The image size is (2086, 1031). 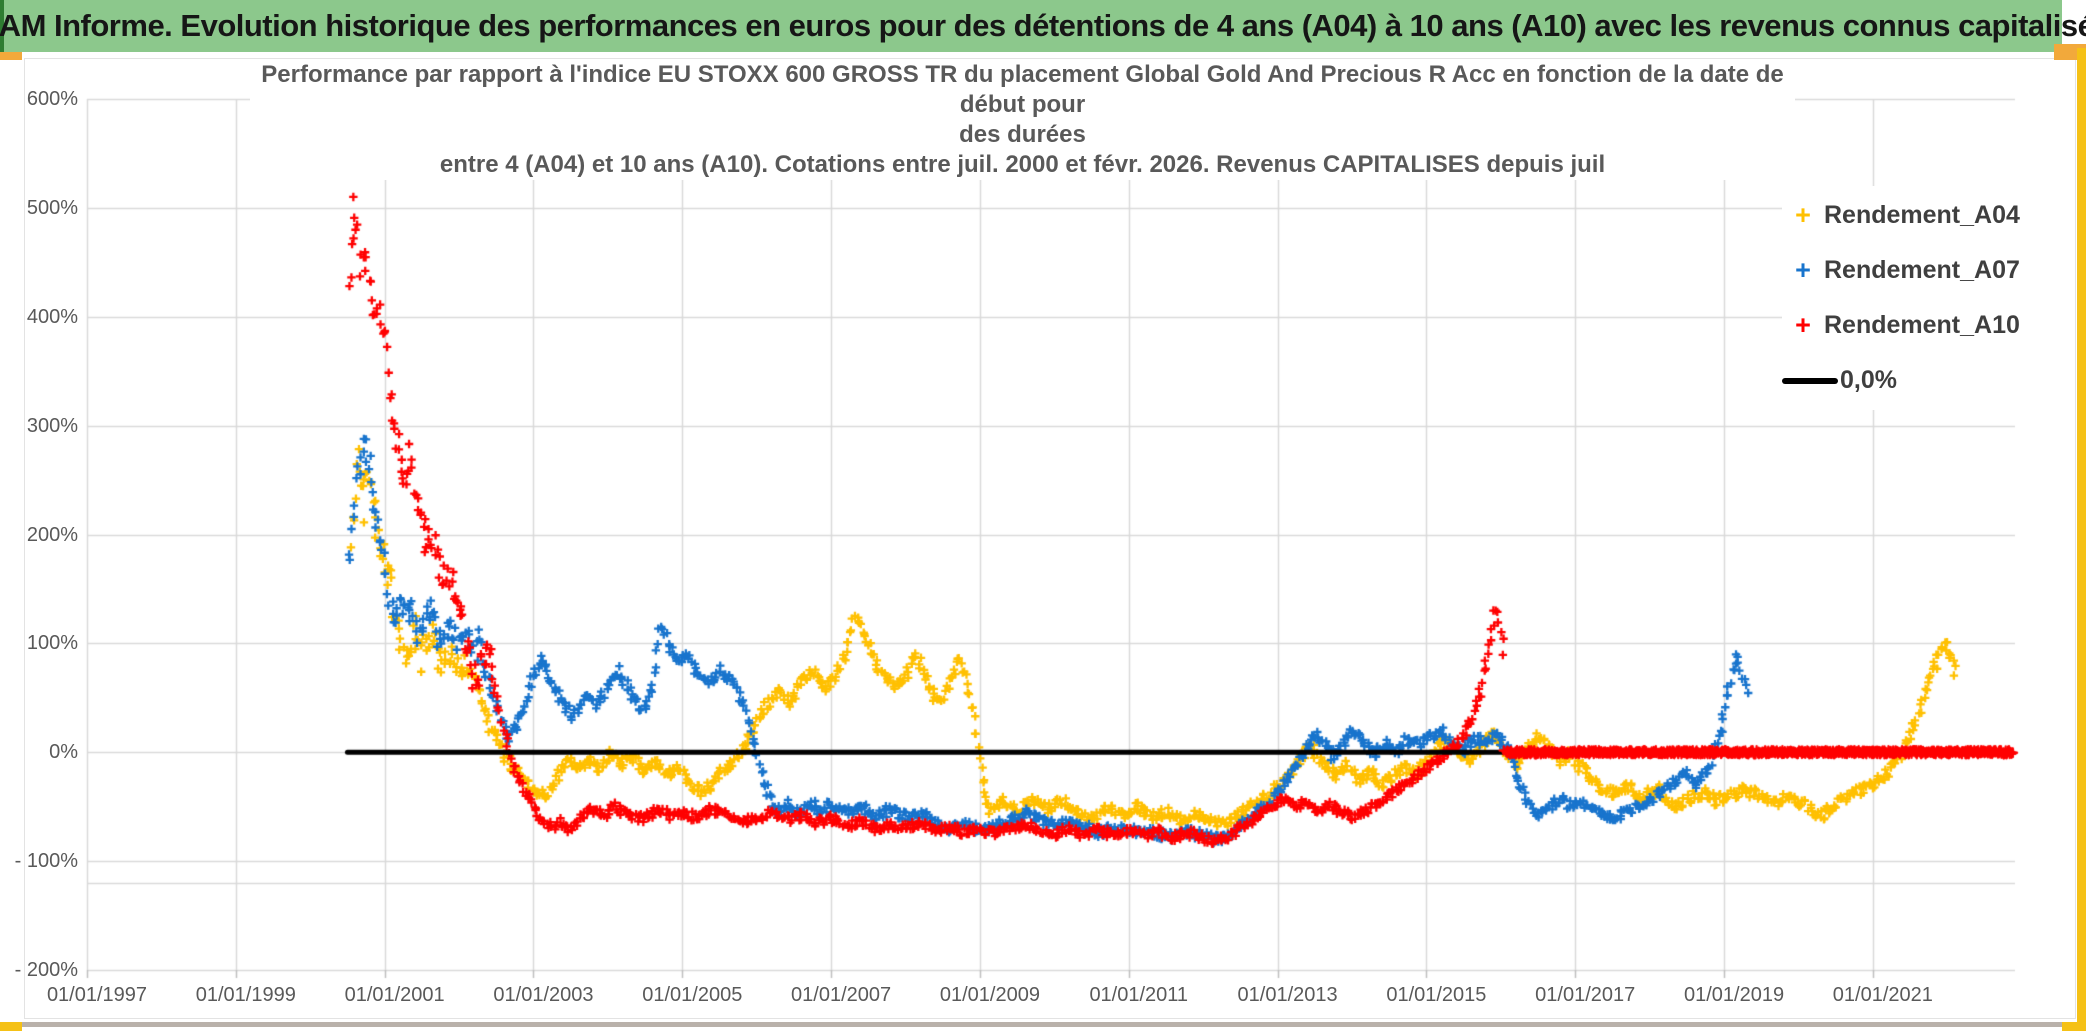 I want to click on bottom-left-accent, so click(x=11, y=1026).